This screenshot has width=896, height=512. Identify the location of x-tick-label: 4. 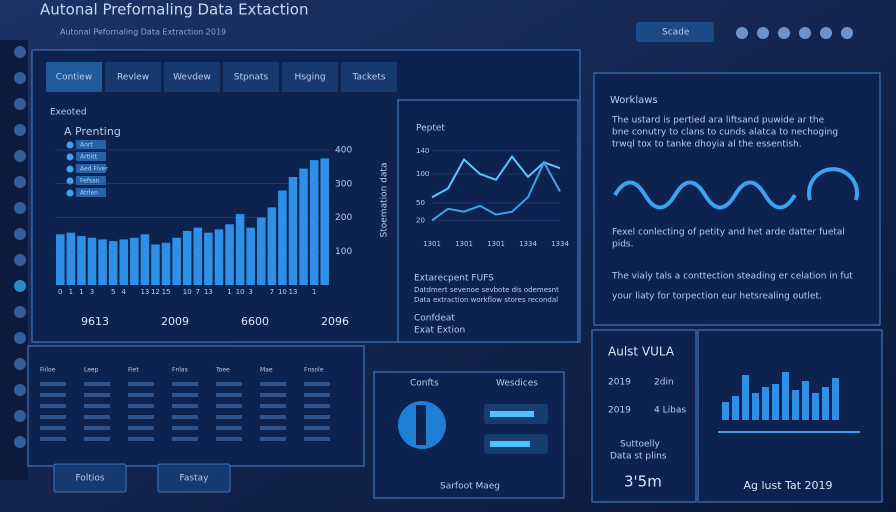
(124, 292).